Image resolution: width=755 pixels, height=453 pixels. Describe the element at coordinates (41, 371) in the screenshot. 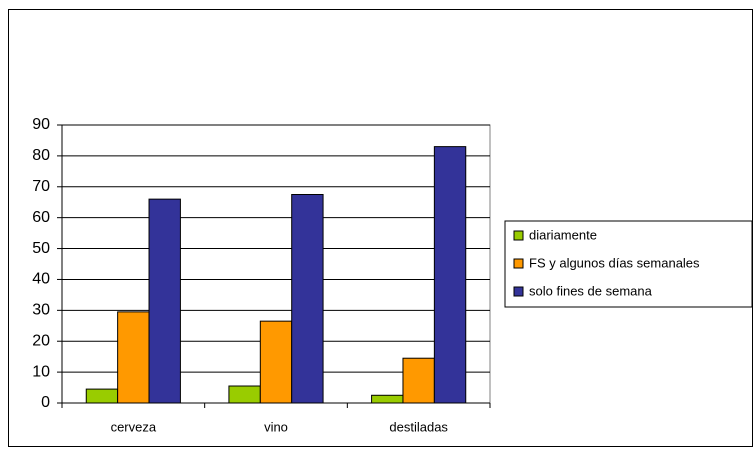

I see `y-tick-label: 10` at that location.